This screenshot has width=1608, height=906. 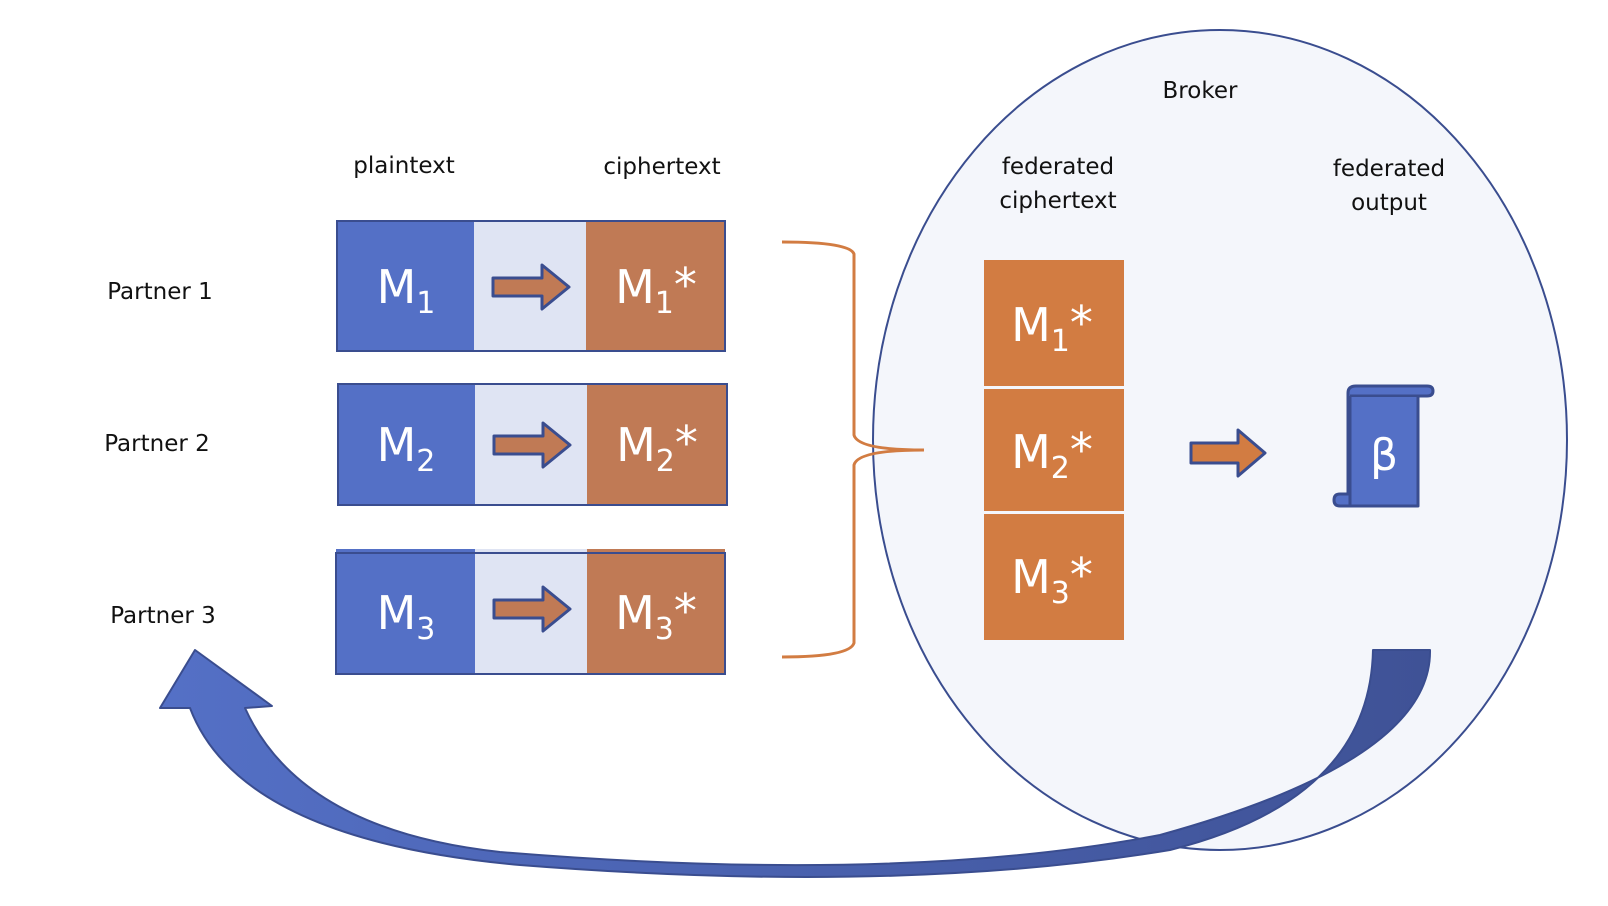 I want to click on partner-2-frame, so click(x=532, y=444).